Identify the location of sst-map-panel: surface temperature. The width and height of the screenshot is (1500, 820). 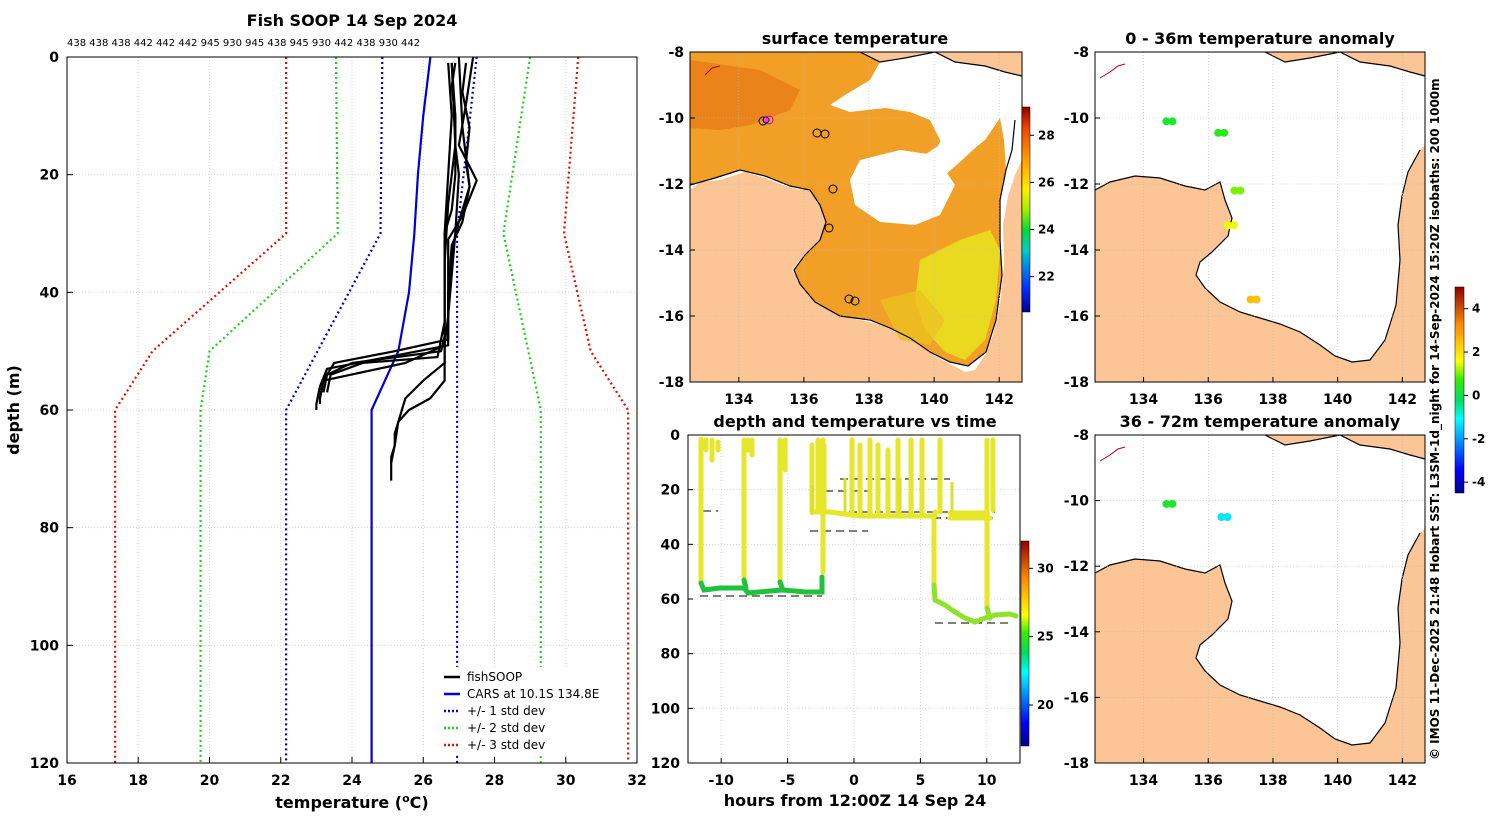
(857, 218).